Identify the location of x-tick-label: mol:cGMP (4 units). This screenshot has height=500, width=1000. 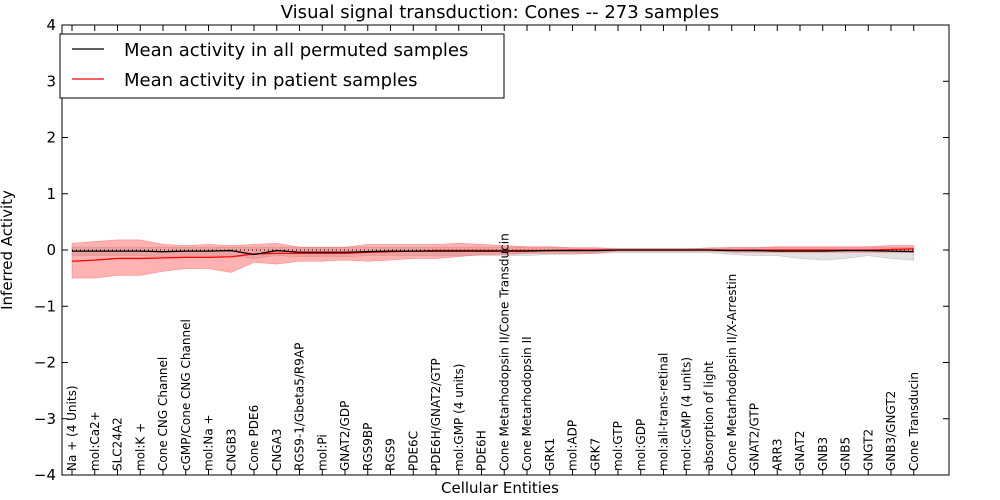
(686, 414).